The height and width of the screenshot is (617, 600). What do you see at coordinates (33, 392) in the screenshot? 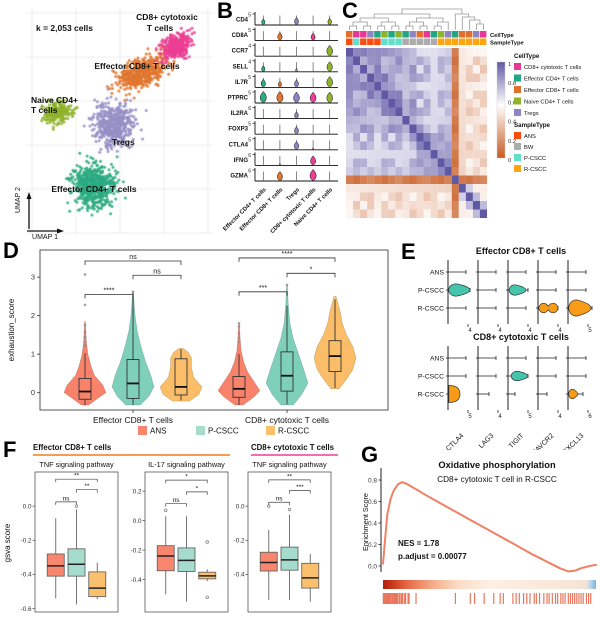
I see `svg-text: 0` at bounding box center [33, 392].